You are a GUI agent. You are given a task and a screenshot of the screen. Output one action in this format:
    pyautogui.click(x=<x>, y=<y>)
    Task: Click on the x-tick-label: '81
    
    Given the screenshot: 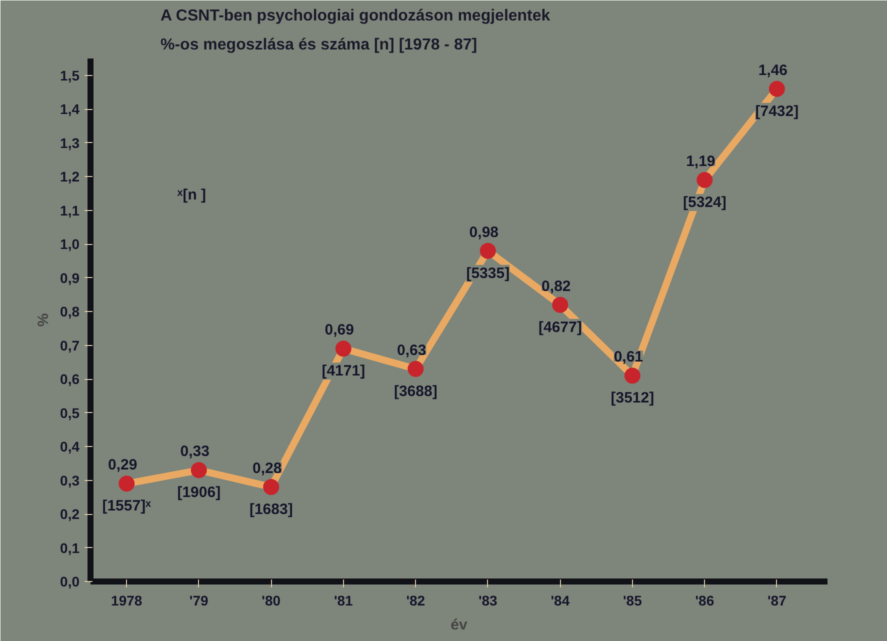 What is the action you would take?
    pyautogui.click(x=344, y=600)
    